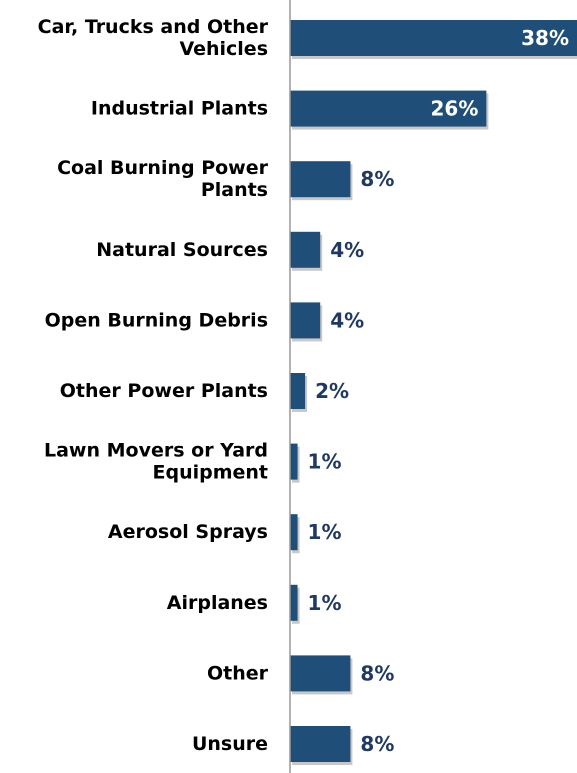 The width and height of the screenshot is (577, 773). Describe the element at coordinates (153, 27) in the screenshot. I see `category-label-line: Car, Trucks and Other` at that location.